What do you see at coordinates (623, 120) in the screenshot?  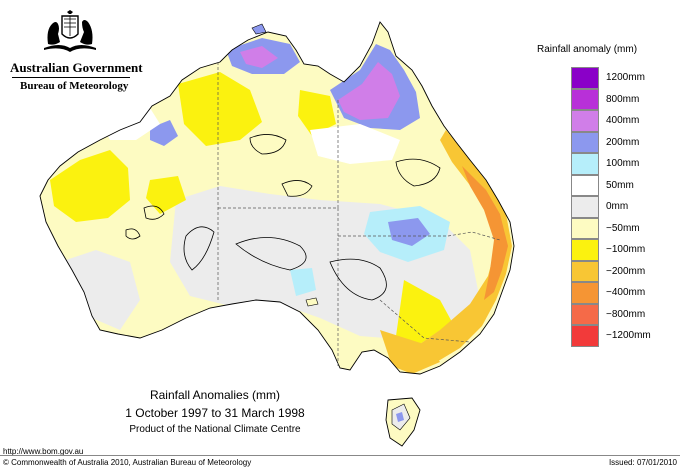 I see `legend-label: 400mm` at bounding box center [623, 120].